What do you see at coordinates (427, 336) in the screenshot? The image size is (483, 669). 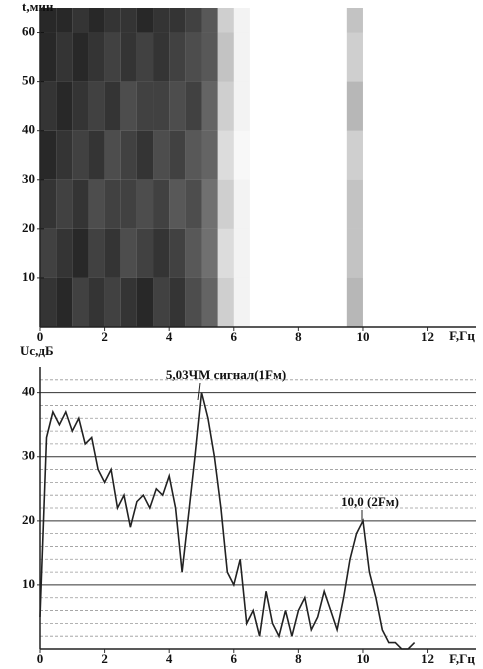 I see `x-tick-label: 12` at bounding box center [427, 336].